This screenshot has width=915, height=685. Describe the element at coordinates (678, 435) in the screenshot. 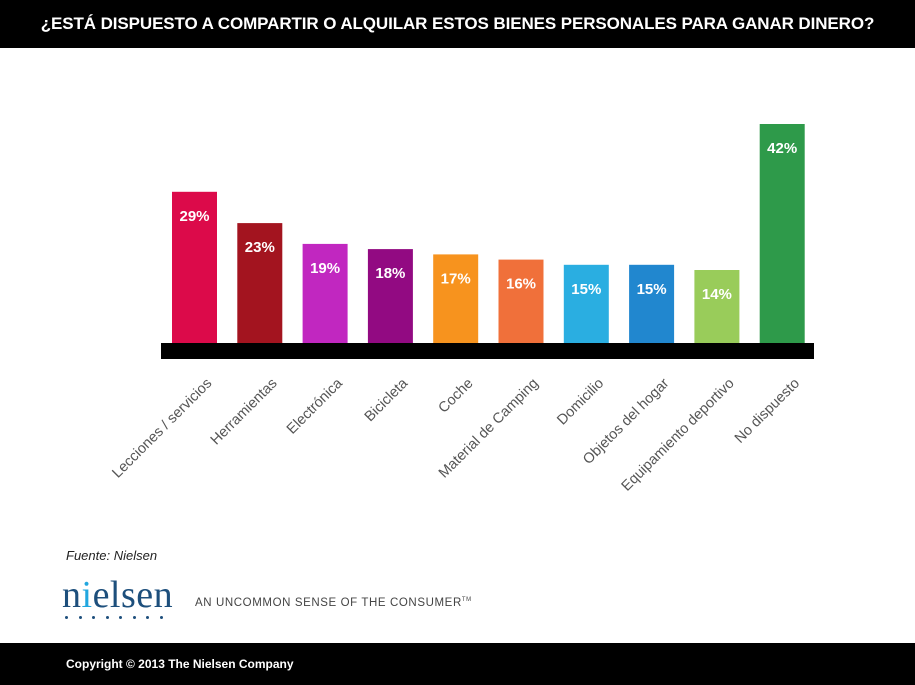

I see `category-label: Equipamiento deportivo` at that location.